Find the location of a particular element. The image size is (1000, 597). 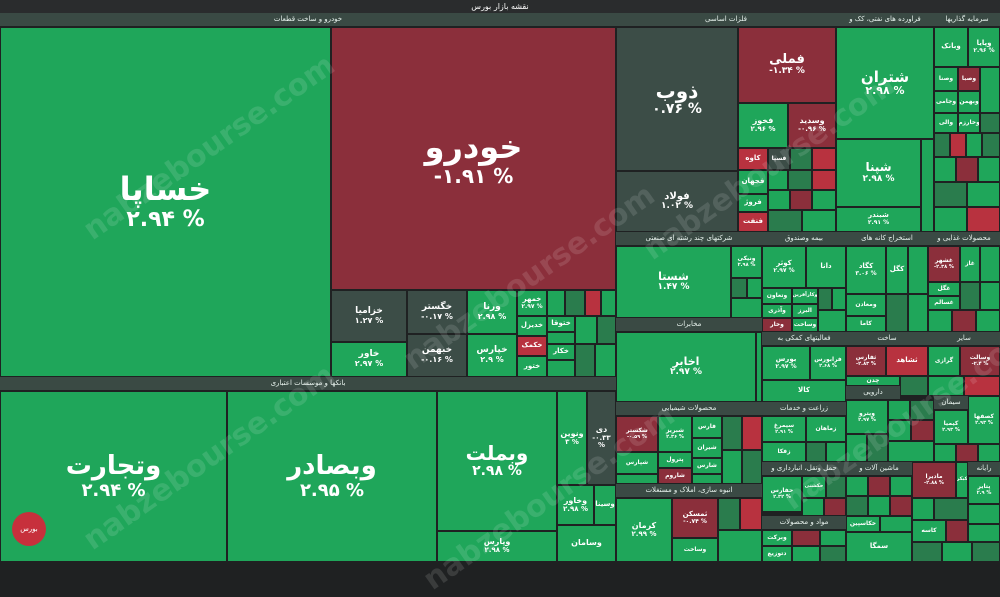

tile-khkar: خکار is located at coordinates (561, 352).